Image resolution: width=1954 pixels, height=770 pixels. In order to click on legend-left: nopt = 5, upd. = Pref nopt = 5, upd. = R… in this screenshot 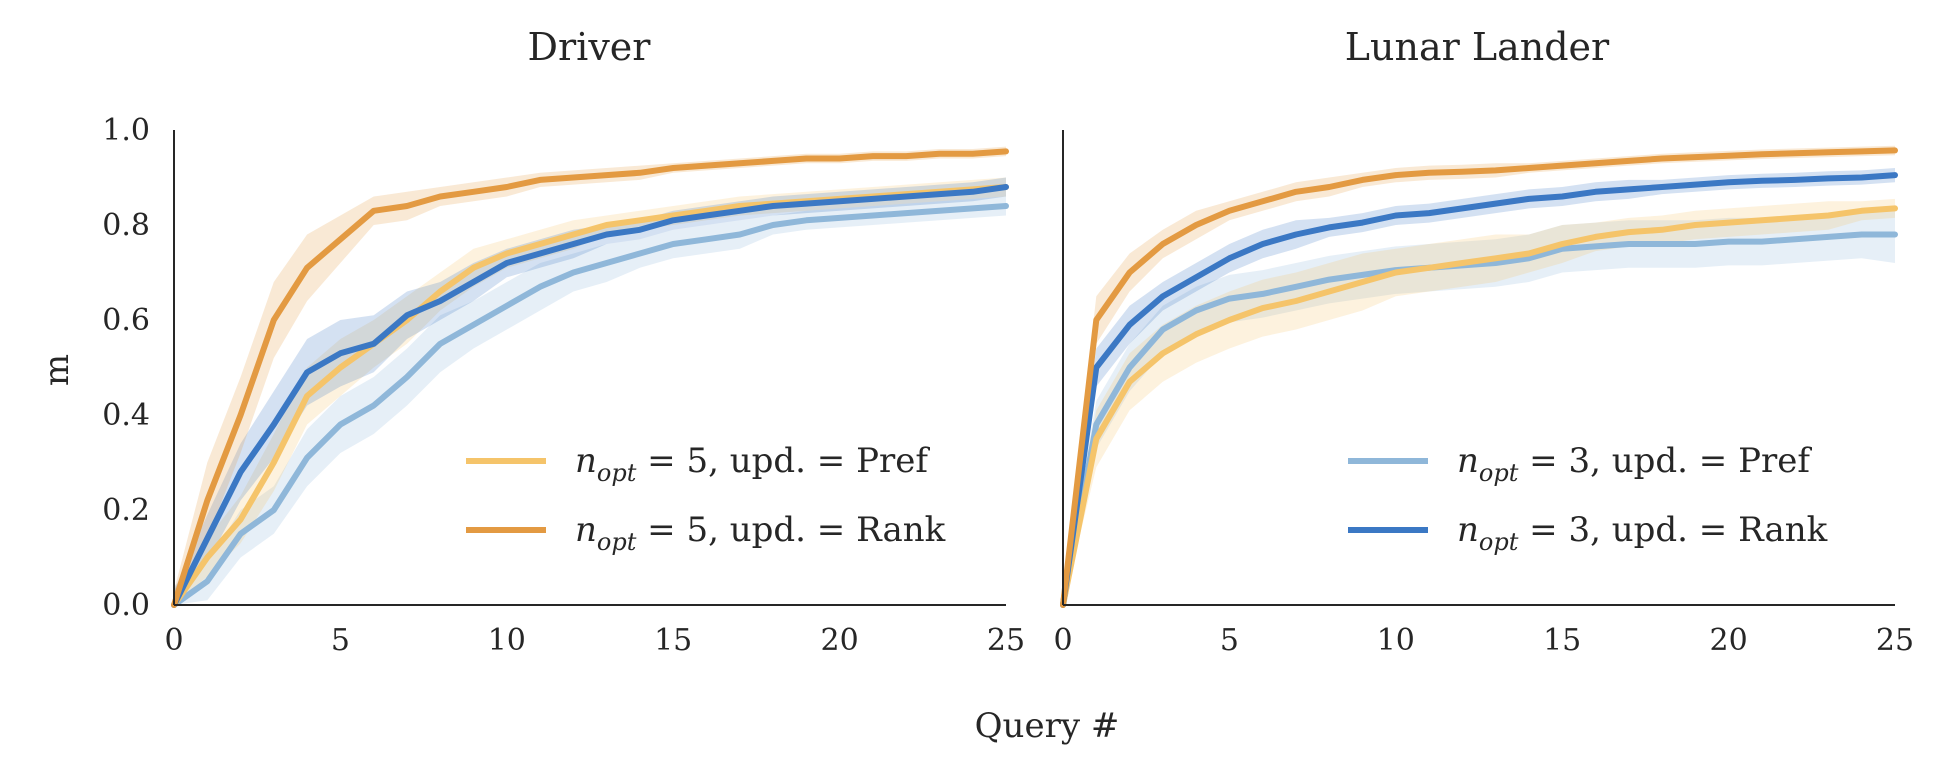, I will do `click(706, 498)`.